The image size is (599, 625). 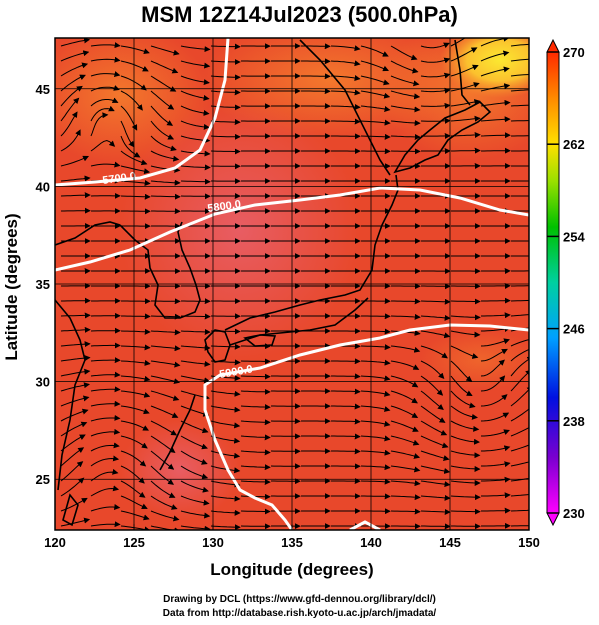 I want to click on y-tick-label: 35, so click(x=43, y=284).